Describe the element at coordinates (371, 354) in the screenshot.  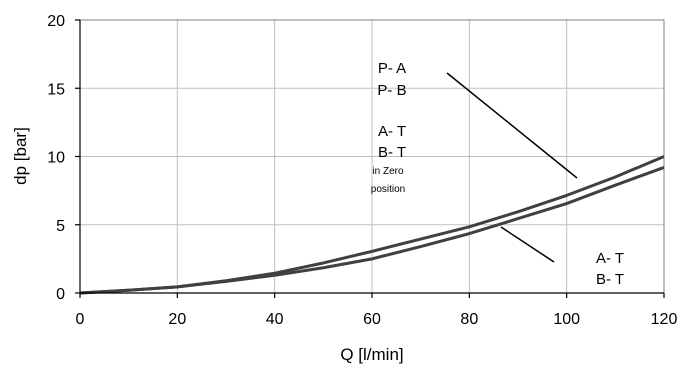
I see `x-axis-label: Q [l/min]` at that location.